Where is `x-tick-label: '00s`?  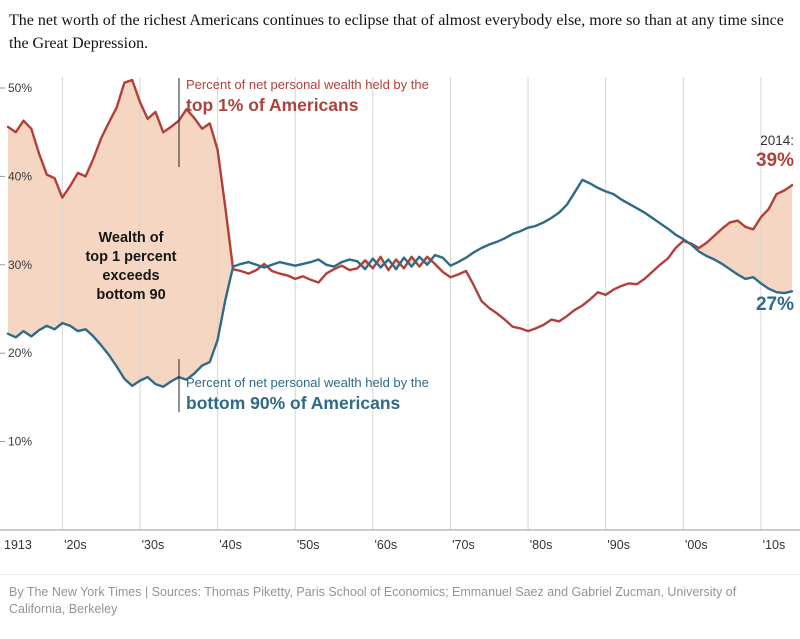 x-tick-label: '00s is located at coordinates (696, 545).